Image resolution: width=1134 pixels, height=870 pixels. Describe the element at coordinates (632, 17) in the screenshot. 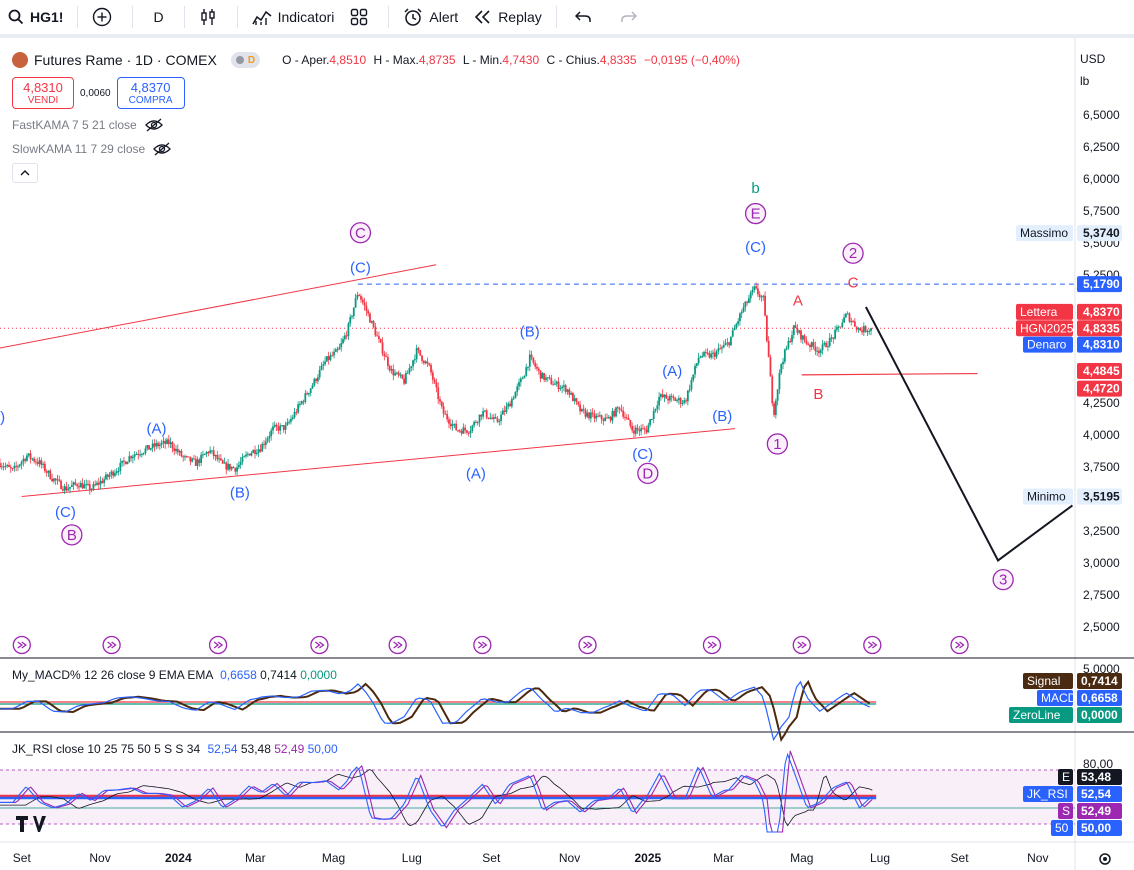

I see `redo-button` at that location.